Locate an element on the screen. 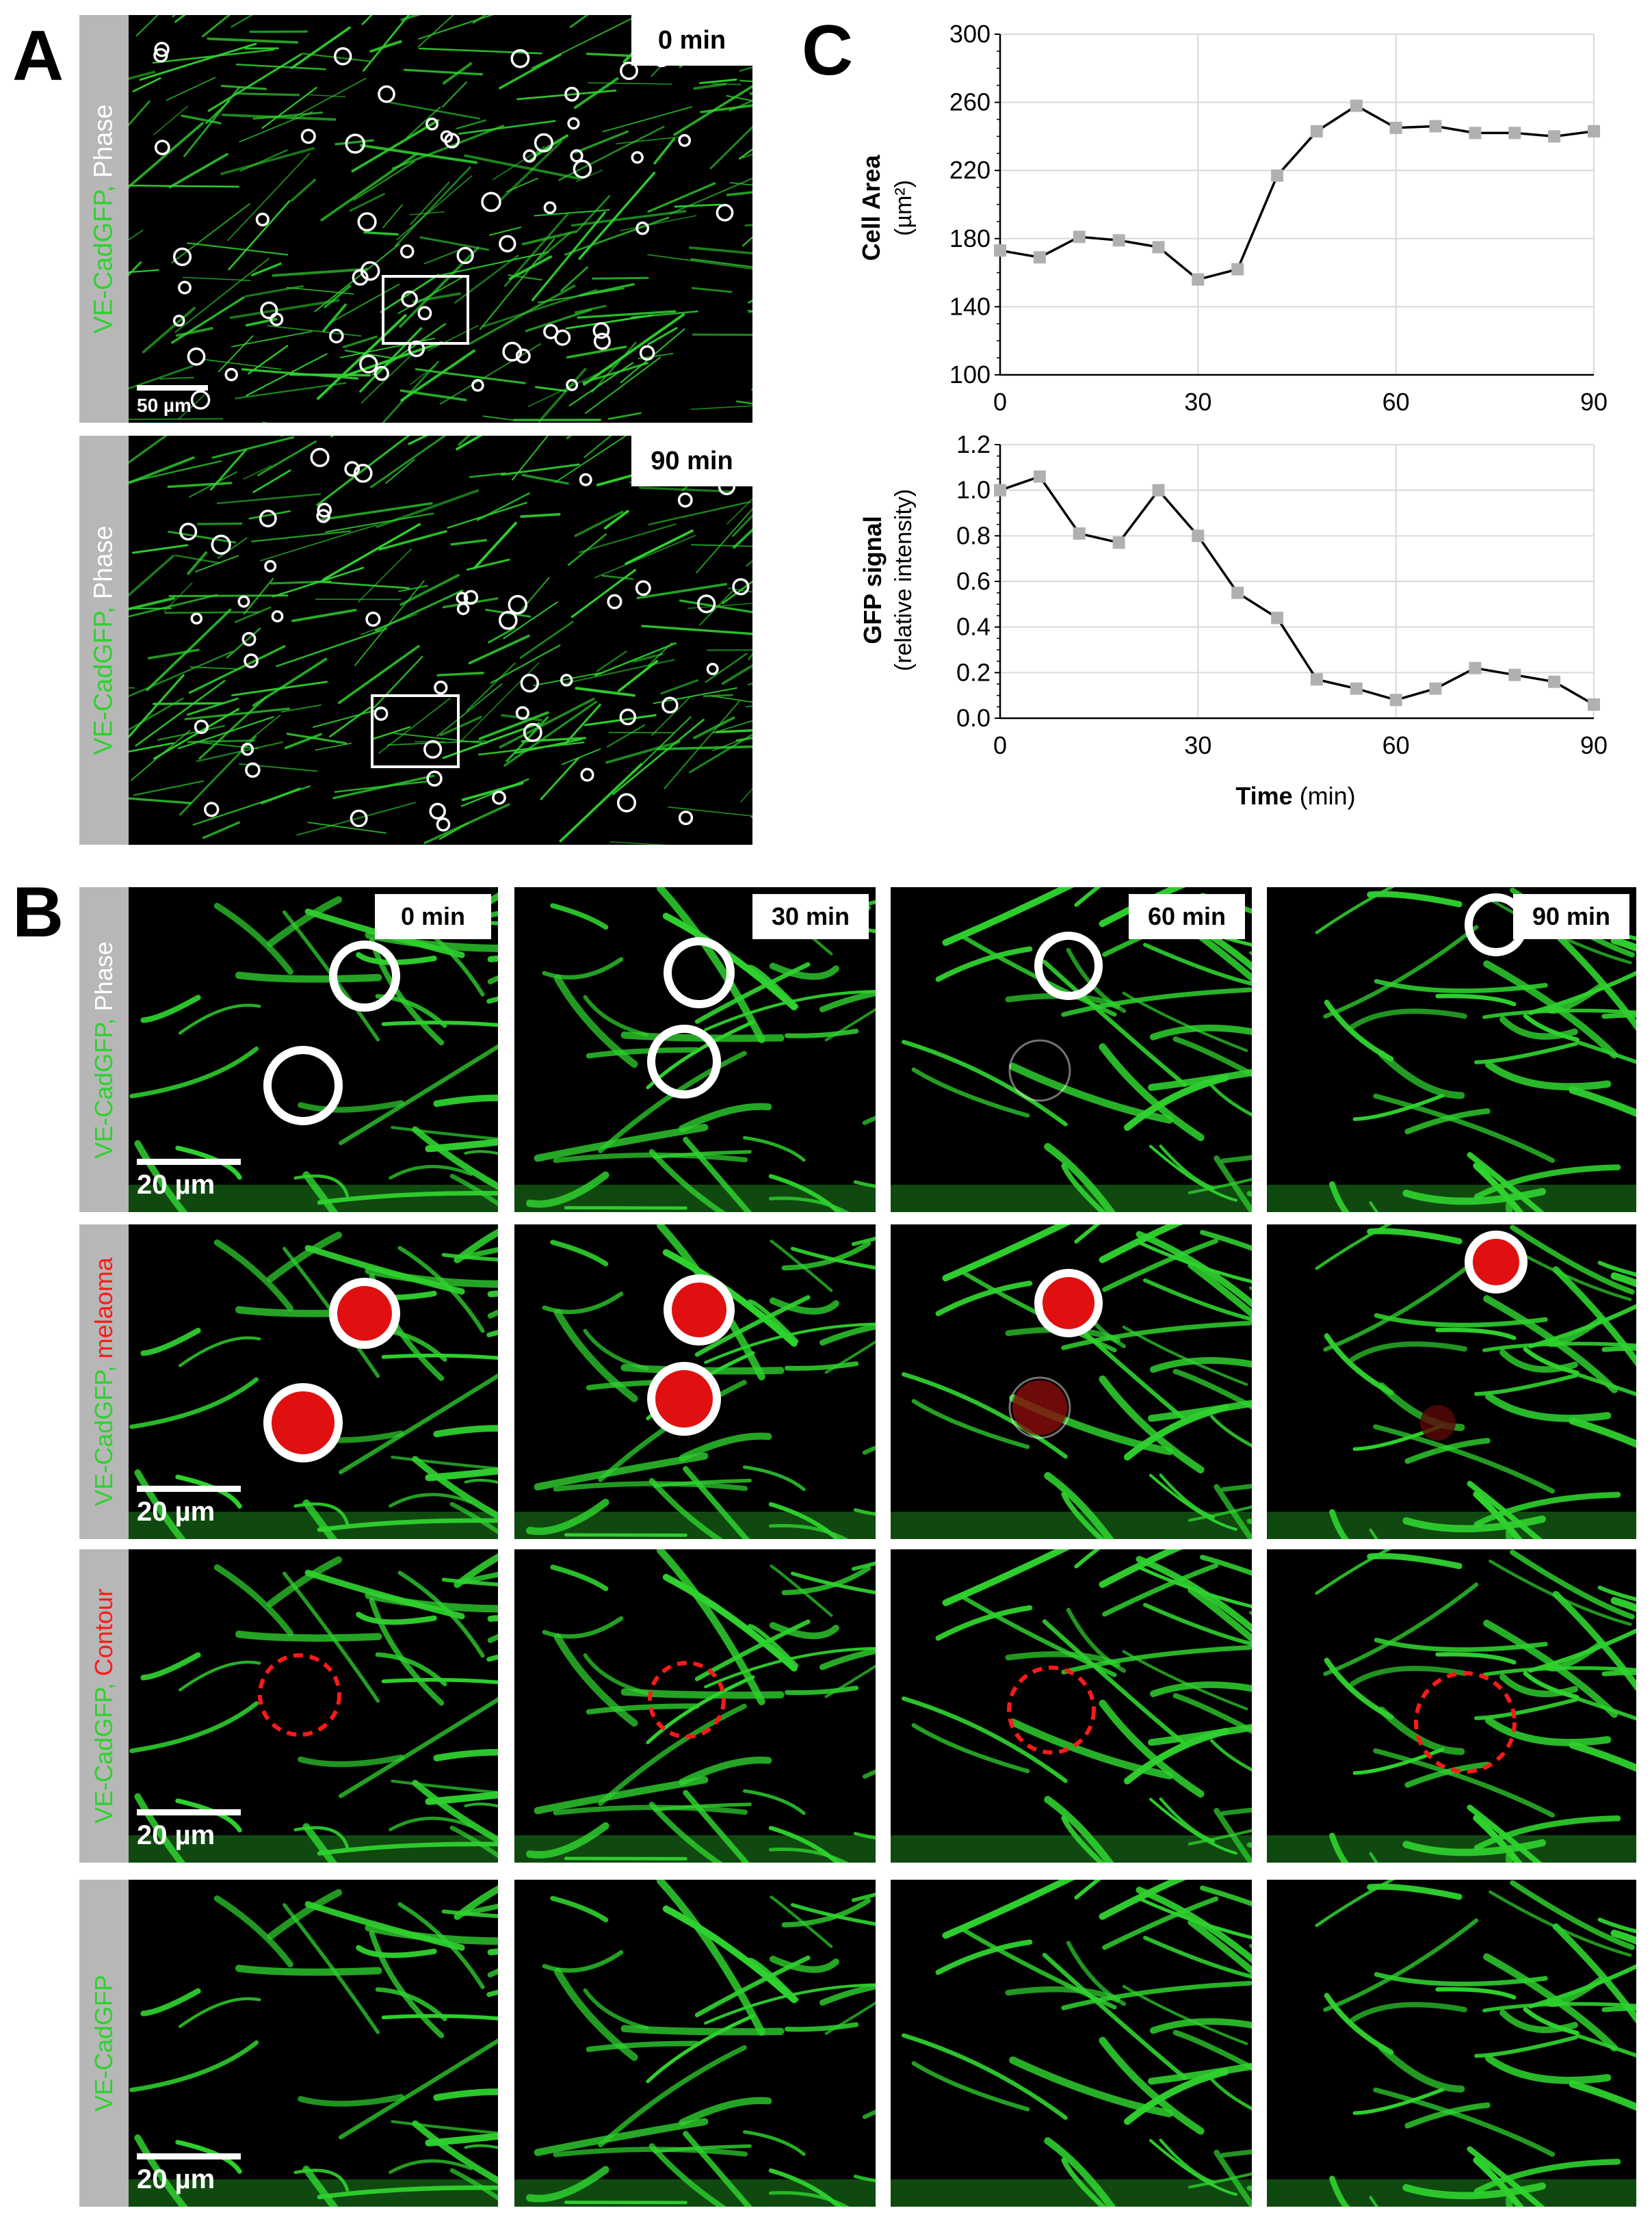 The image size is (1652, 2219). panel-b-row-2-side-label: VE-CadGFP, melaoma is located at coordinates (104, 1381).